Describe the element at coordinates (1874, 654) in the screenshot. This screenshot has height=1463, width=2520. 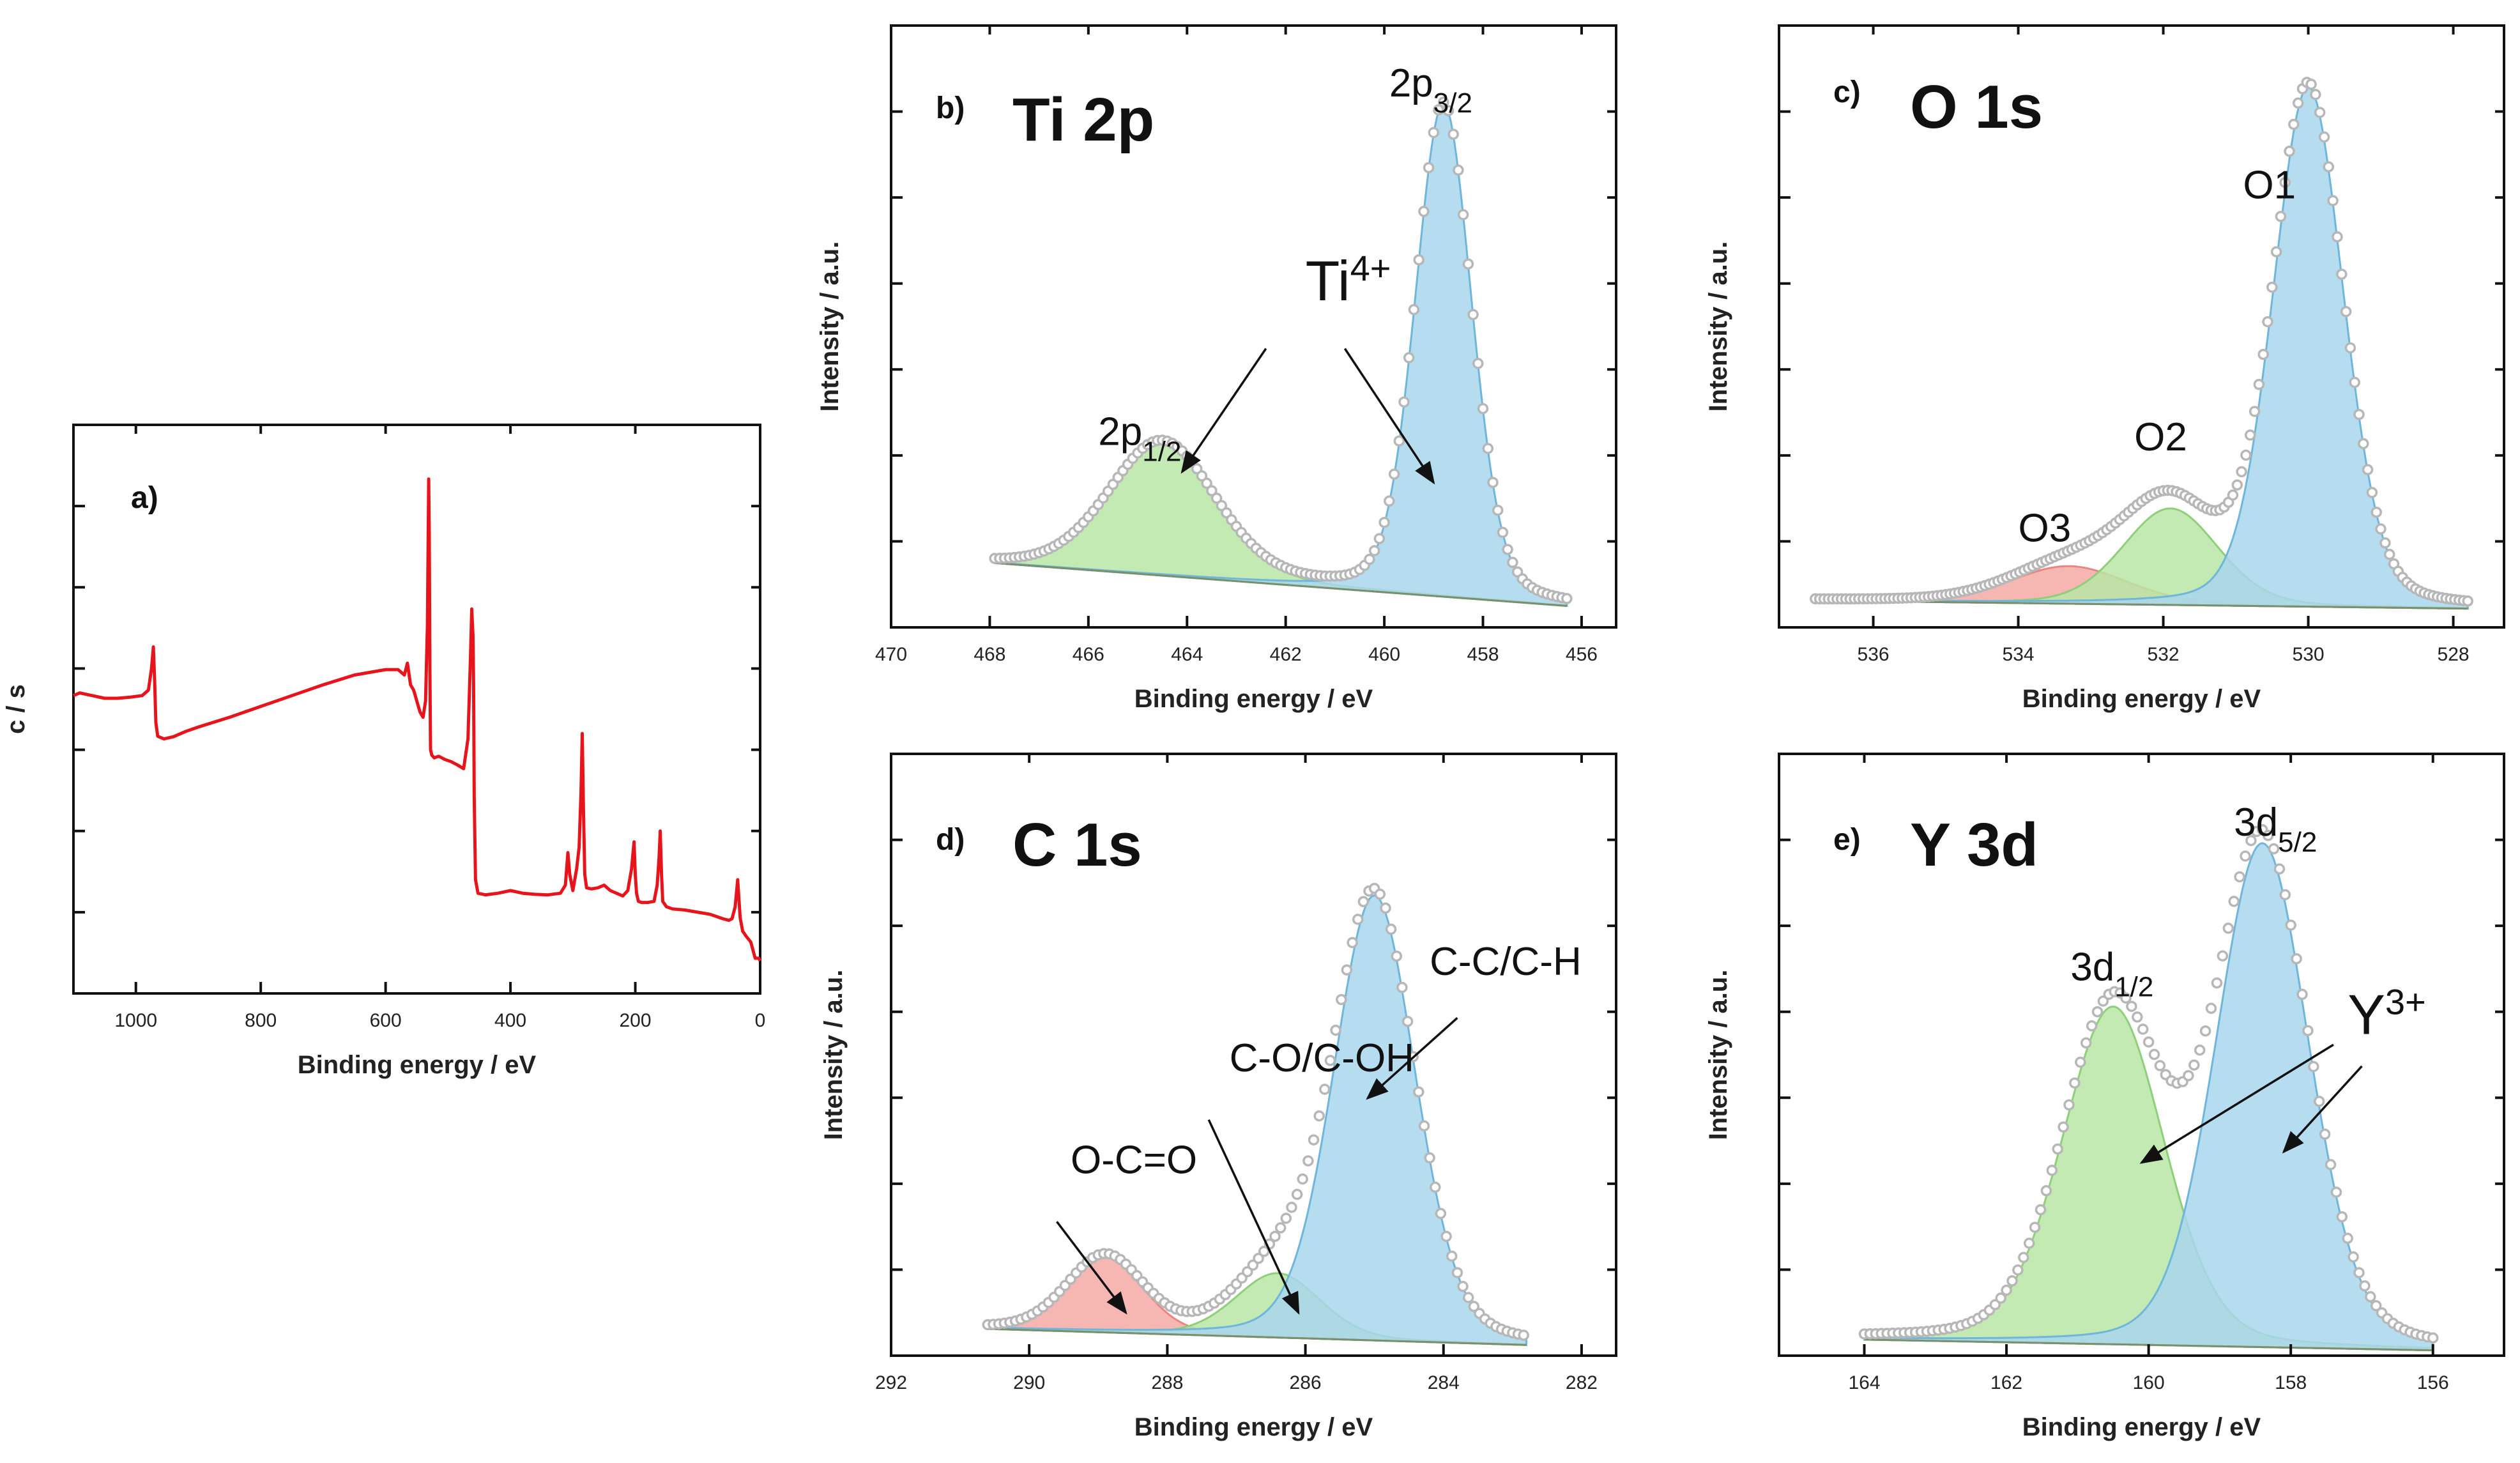
I see `x-tick-label-c-0: 536` at that location.